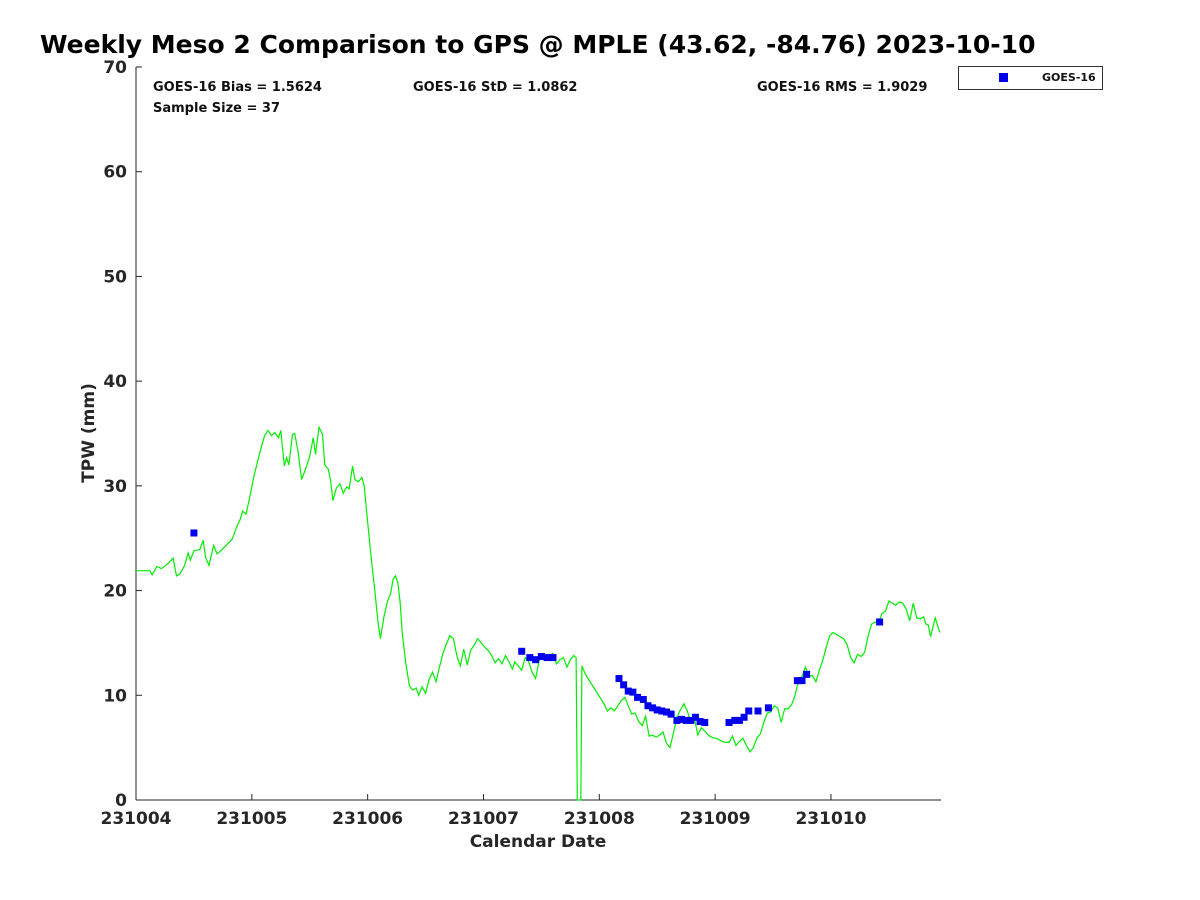 This screenshot has height=900, width=1200. Describe the element at coordinates (237, 87) in the screenshot. I see `bias-stat: GOES-16 Bias = 1.5624` at that location.